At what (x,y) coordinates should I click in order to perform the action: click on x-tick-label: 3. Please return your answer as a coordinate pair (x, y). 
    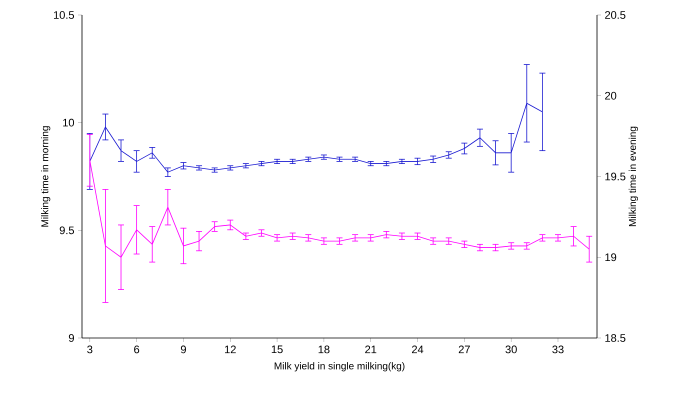
    Looking at the image, I should click on (89, 350).